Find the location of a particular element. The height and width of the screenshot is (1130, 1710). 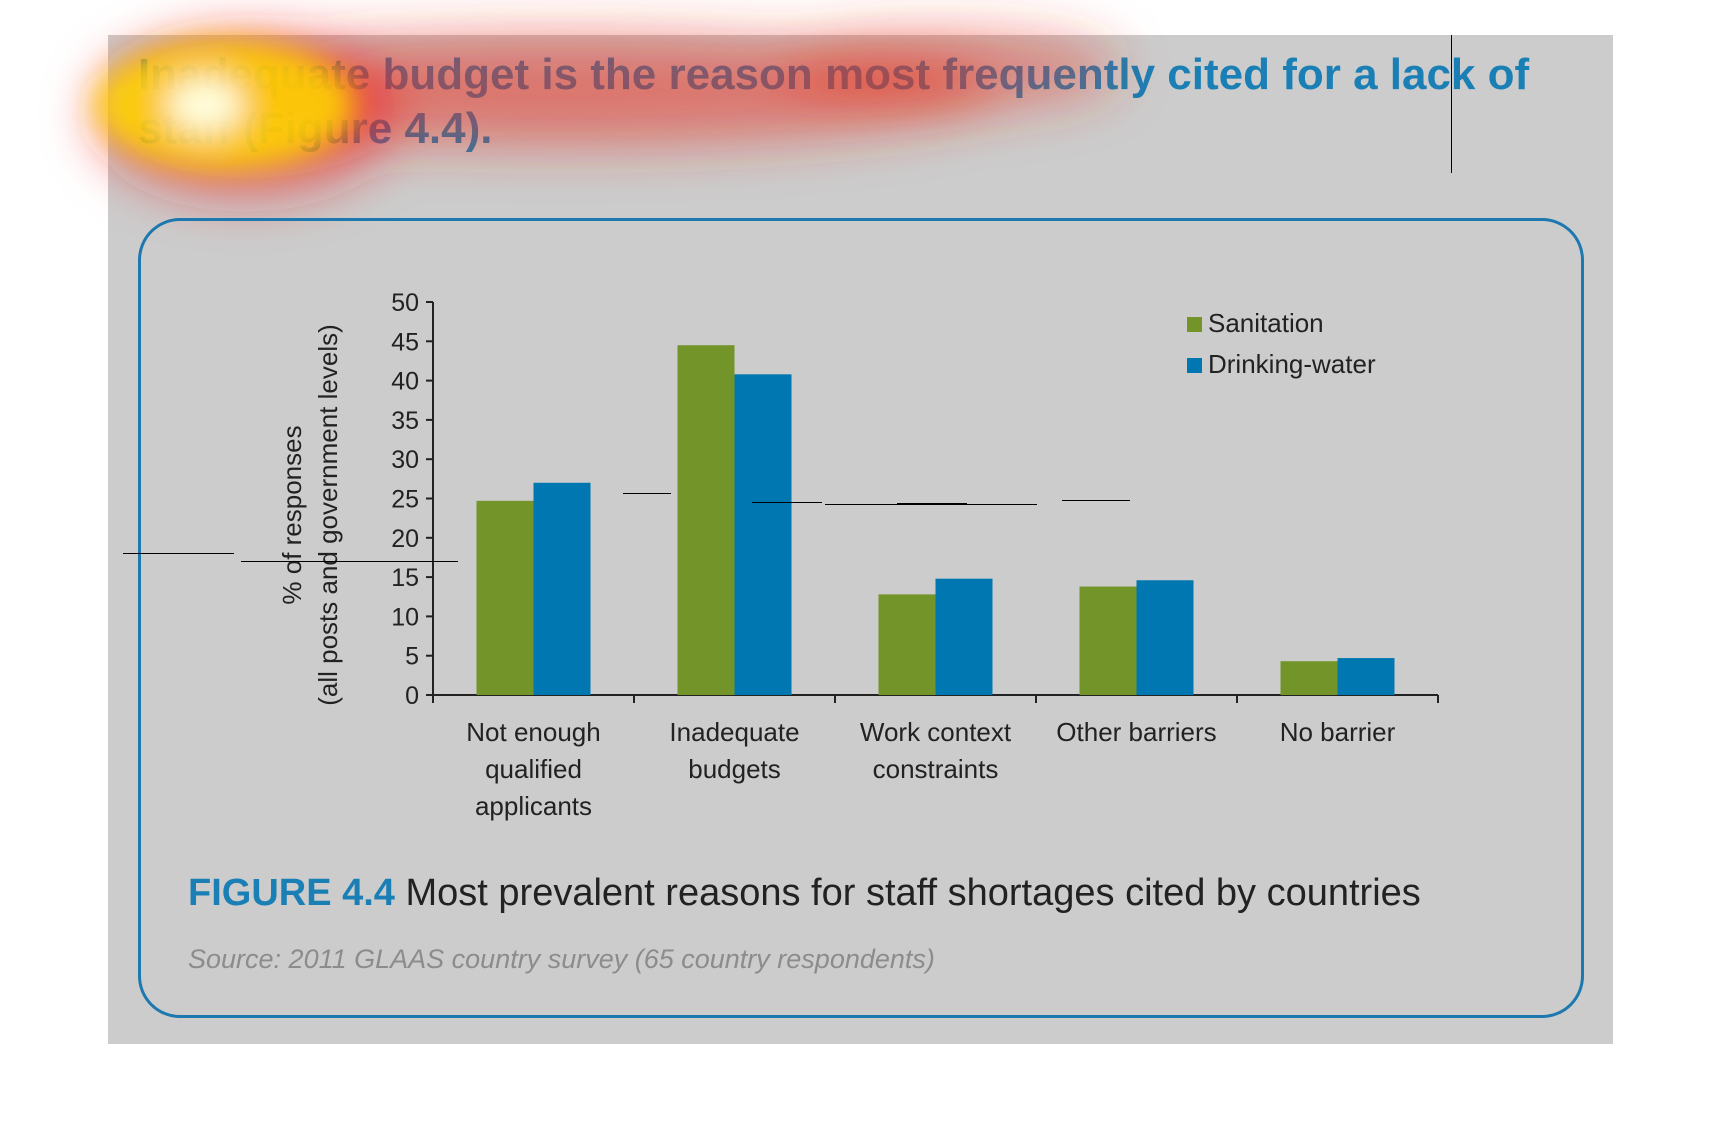

x-category-label: Other barriers is located at coordinates (1136, 732).